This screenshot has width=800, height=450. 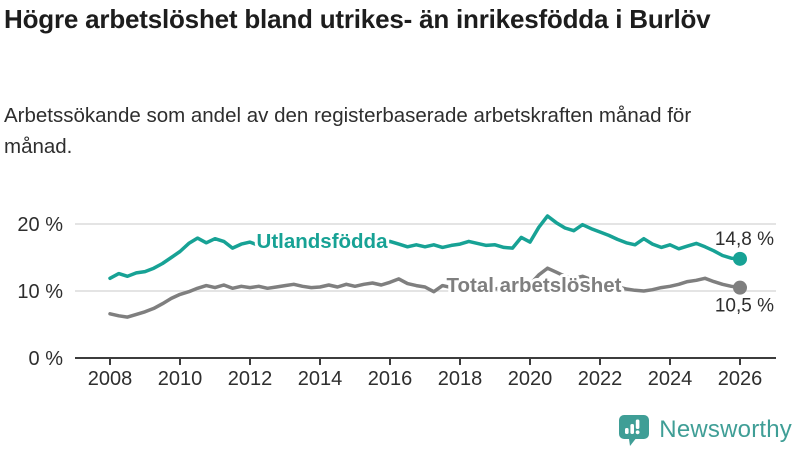 What do you see at coordinates (725, 429) in the screenshot?
I see `newsworthy-wordmark: Newsworthy` at bounding box center [725, 429].